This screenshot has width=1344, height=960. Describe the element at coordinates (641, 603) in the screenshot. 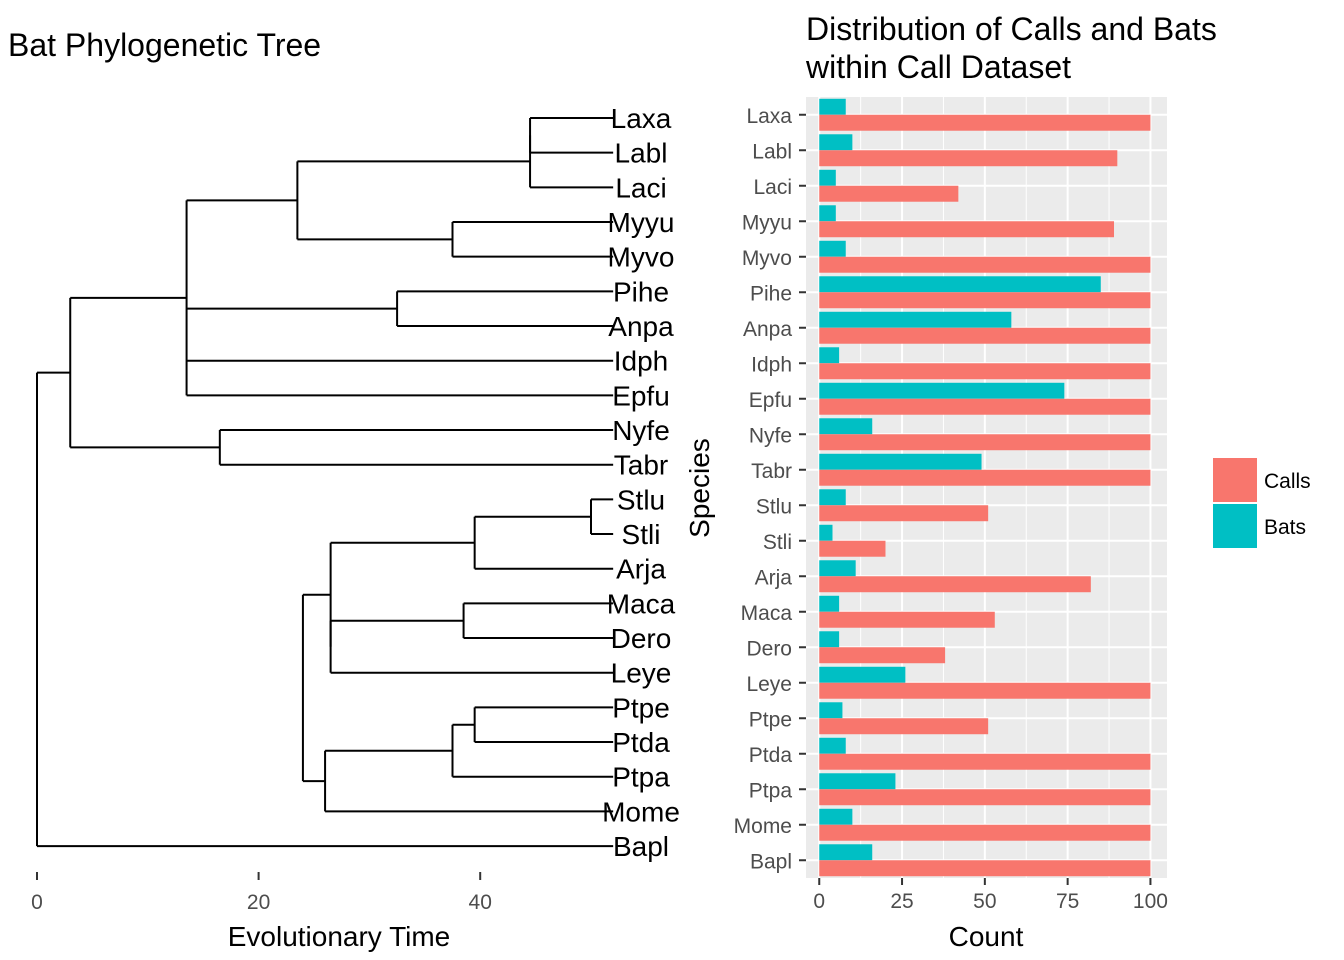

I see `tree-tip-label: Maca` at that location.